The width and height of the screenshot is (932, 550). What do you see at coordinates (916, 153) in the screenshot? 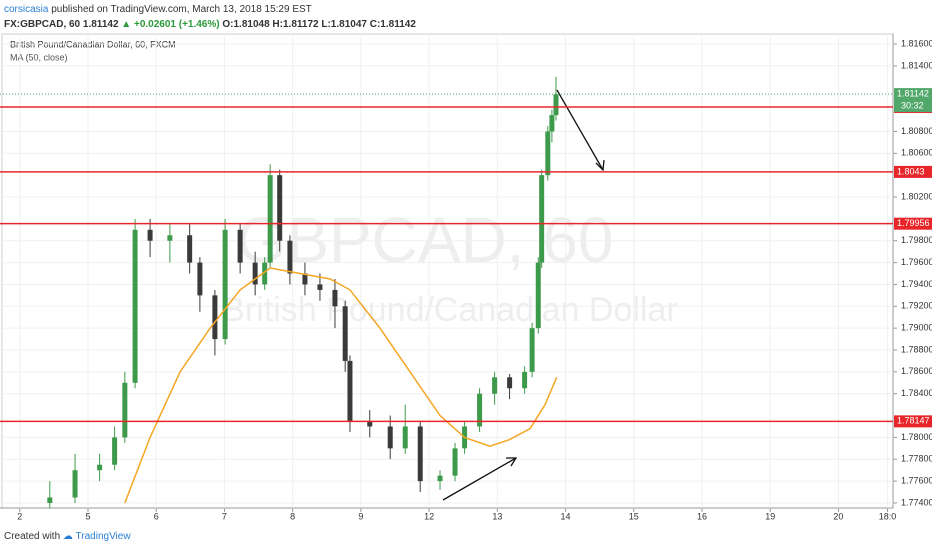
I see `y-tick-label: 1.80600` at bounding box center [916, 153].